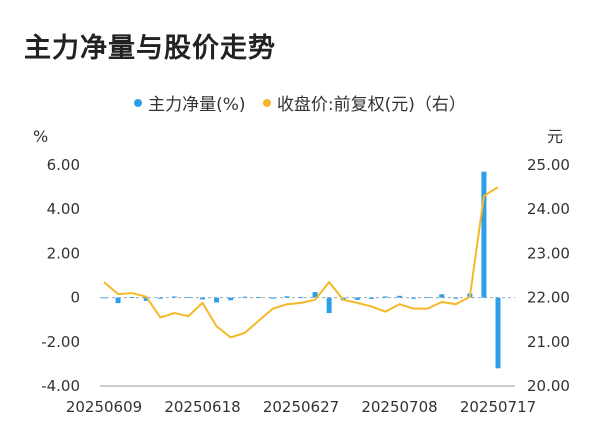  Describe the element at coordinates (63, 209) in the screenshot. I see `left-tick-label: 4.00` at that location.